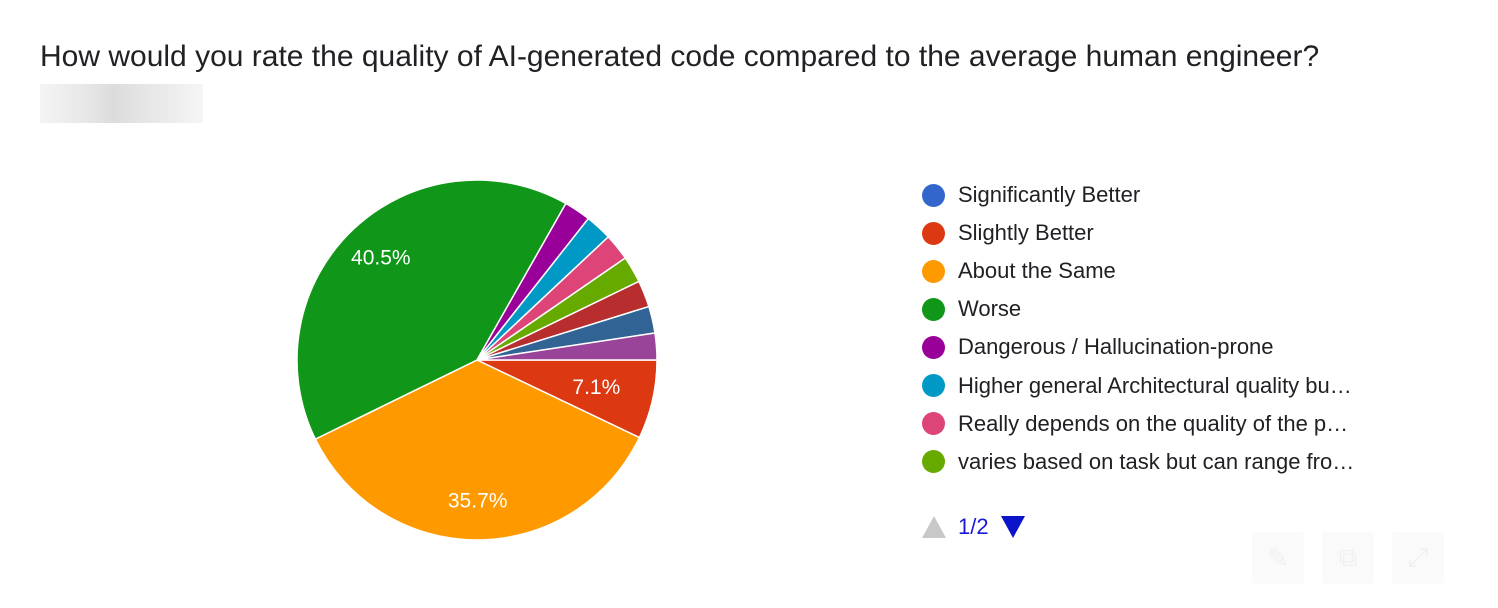 The height and width of the screenshot is (608, 1498). I want to click on redacted-response-count, so click(121, 103).